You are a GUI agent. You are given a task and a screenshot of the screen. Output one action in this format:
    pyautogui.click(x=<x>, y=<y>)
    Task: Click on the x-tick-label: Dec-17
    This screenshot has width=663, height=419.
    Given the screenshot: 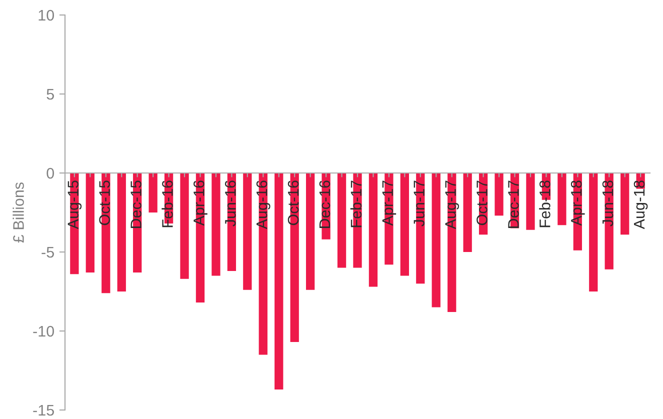 What is the action you would take?
    pyautogui.click(x=513, y=204)
    